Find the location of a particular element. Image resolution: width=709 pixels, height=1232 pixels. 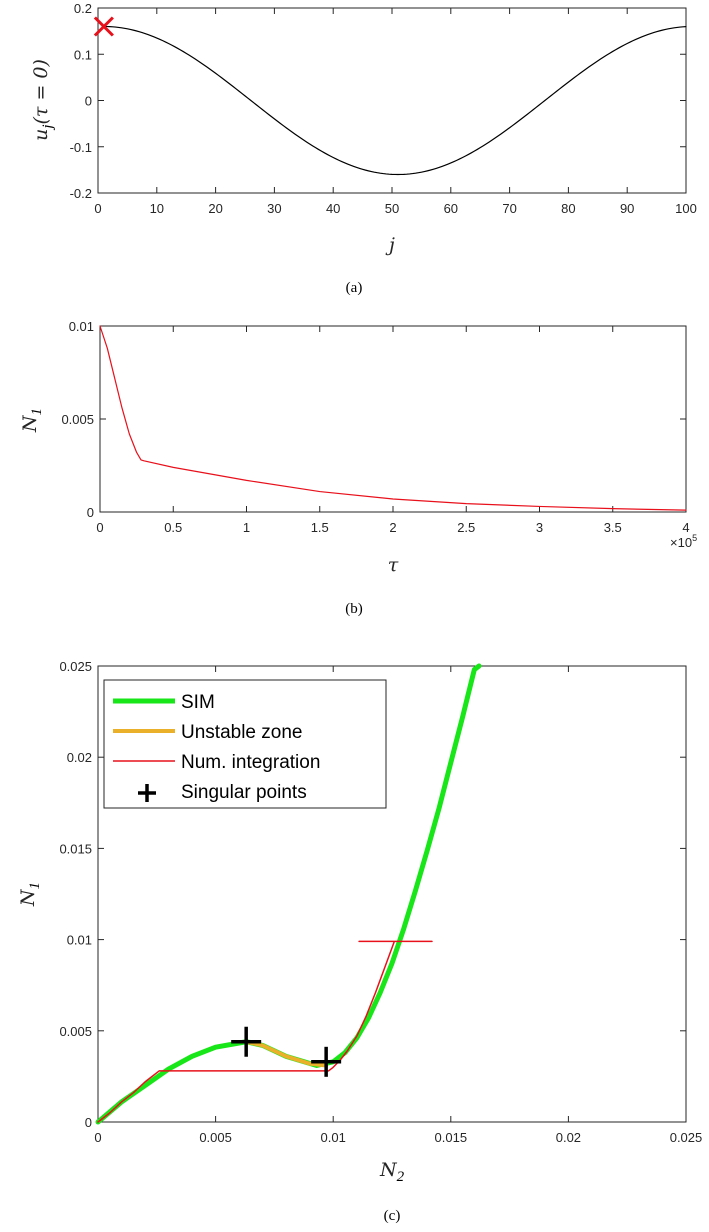

x-tick-label: 70 is located at coordinates (509, 208).